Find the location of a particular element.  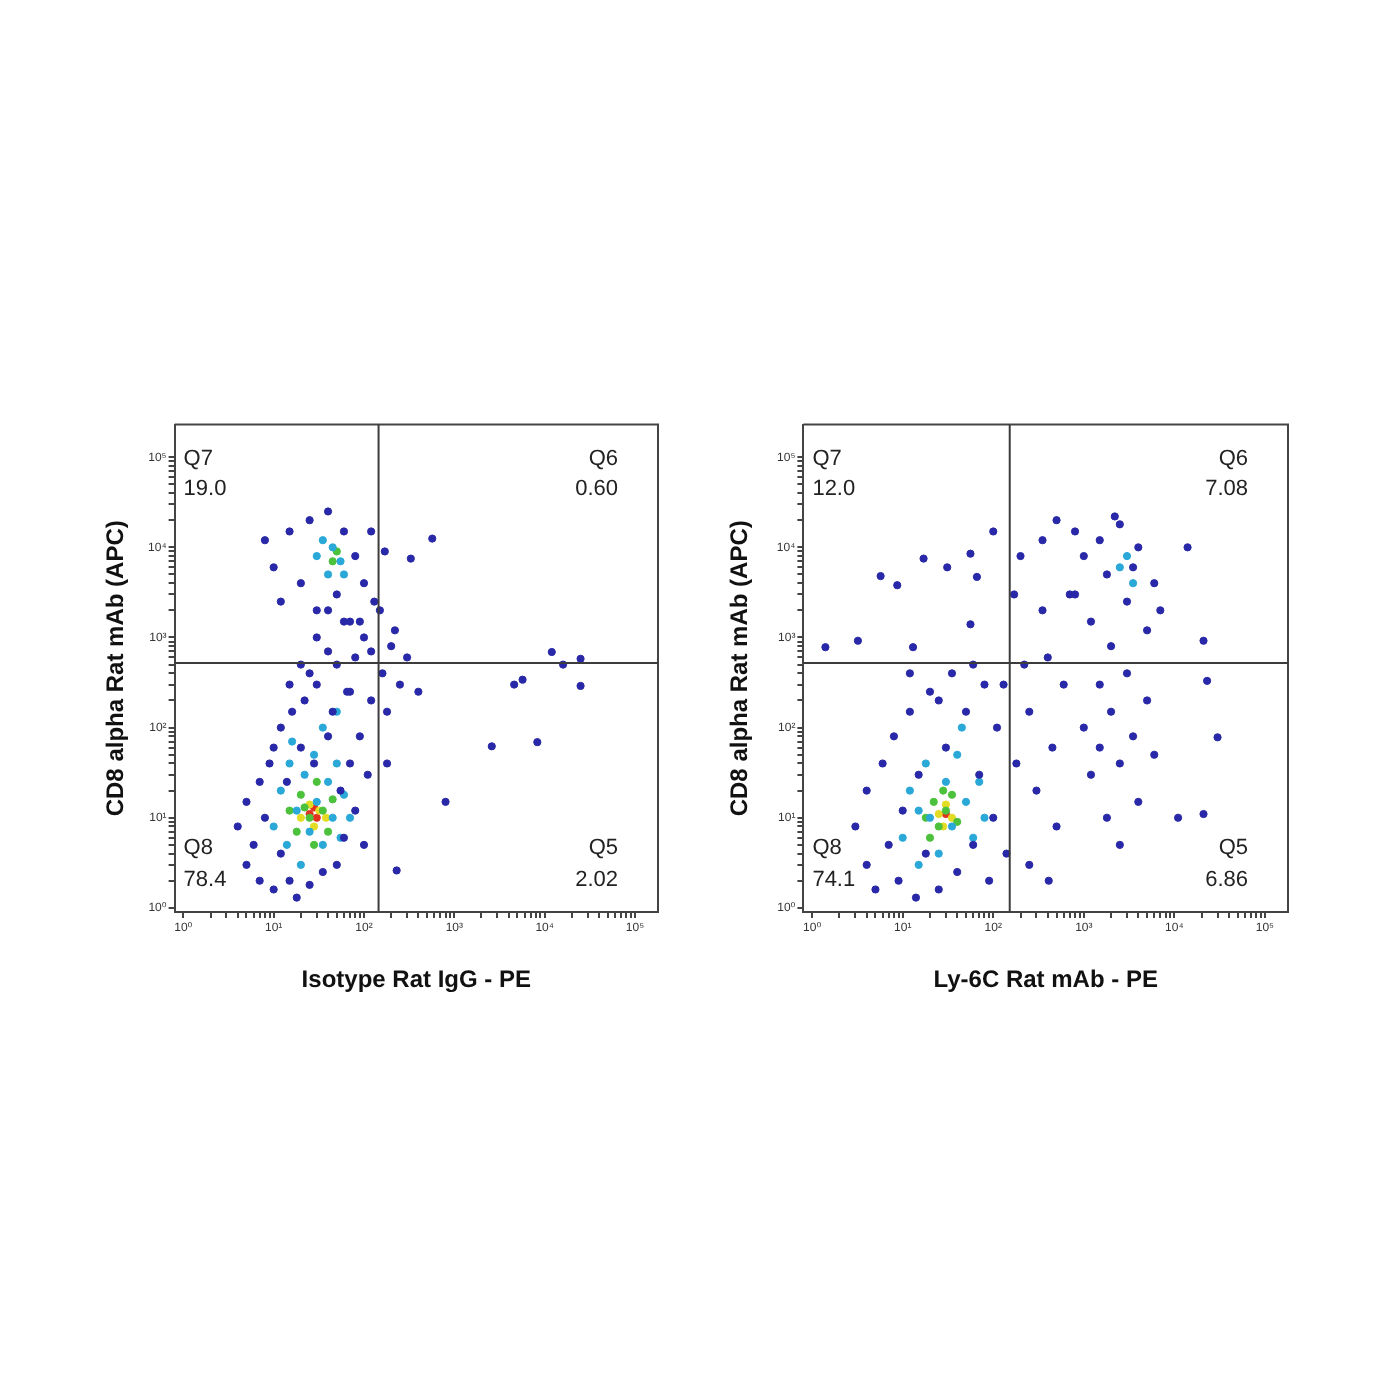

annotation: 74.1 is located at coordinates (834, 880).